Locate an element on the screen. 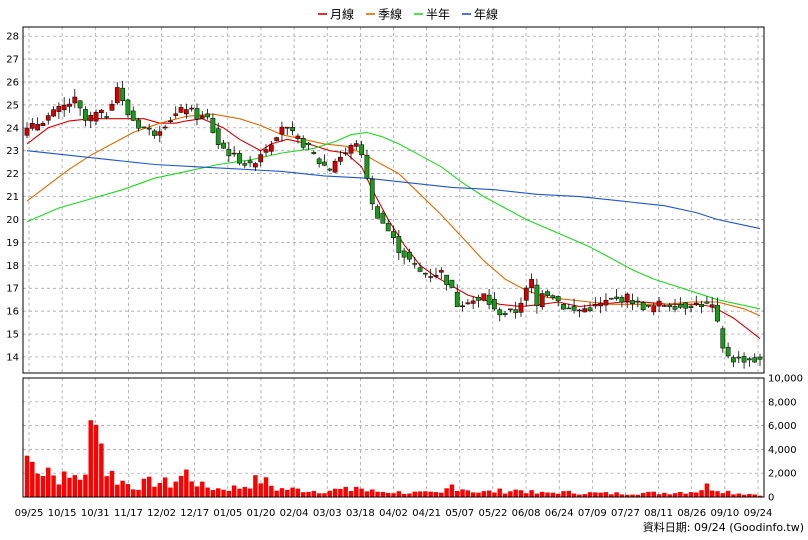 The image size is (808, 540). date-tick-label: 08/26 is located at coordinates (691, 513).